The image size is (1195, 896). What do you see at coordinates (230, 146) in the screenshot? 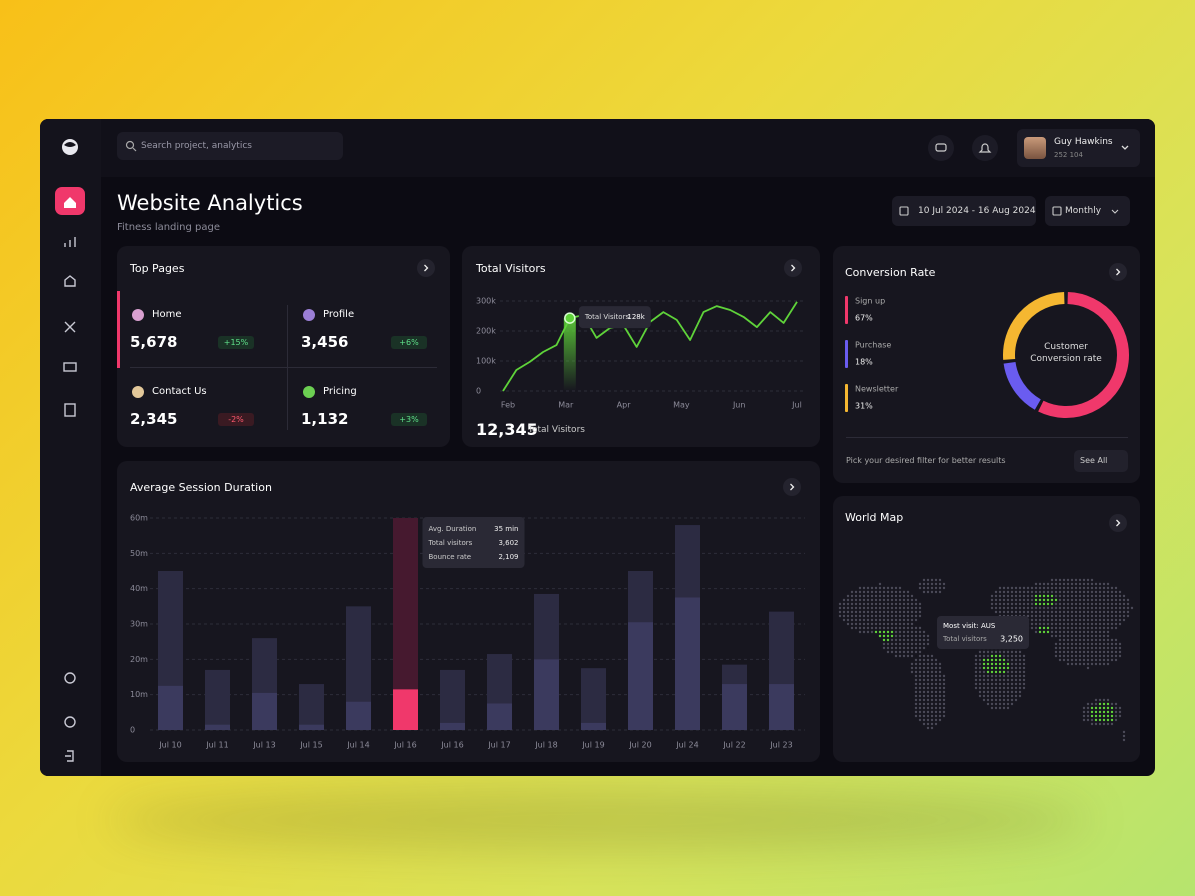
I see `search-box` at bounding box center [230, 146].